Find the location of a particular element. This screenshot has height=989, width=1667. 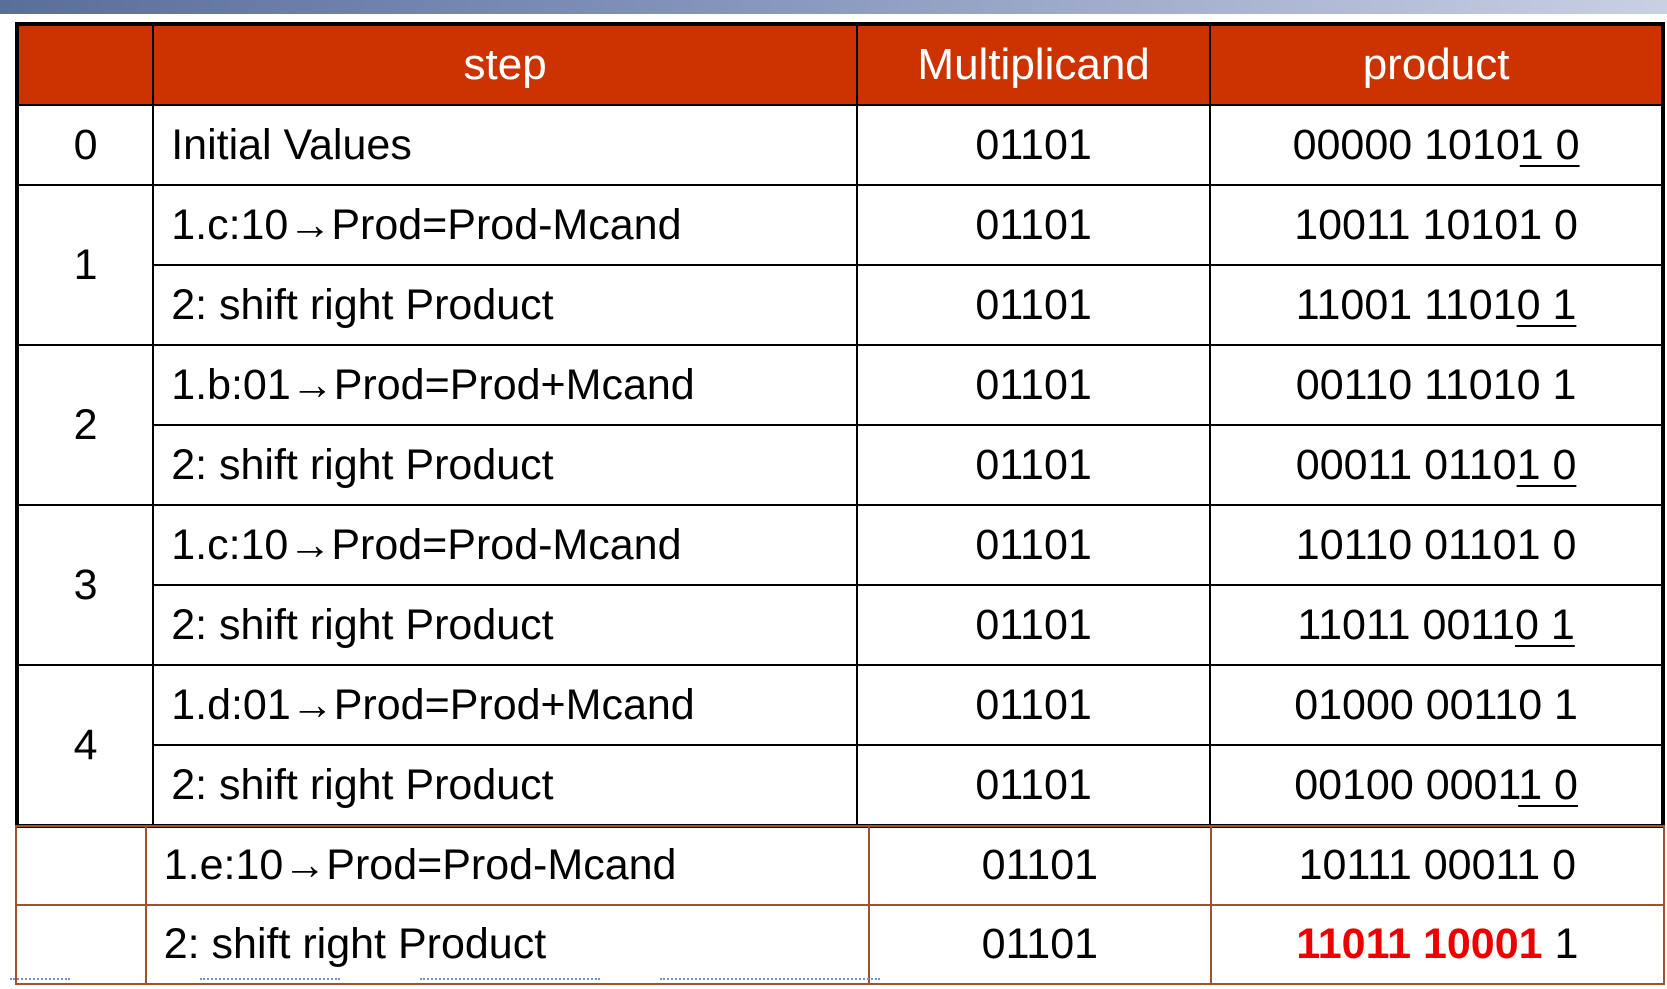

product-value: 01000 00110 1 is located at coordinates (1436, 705).